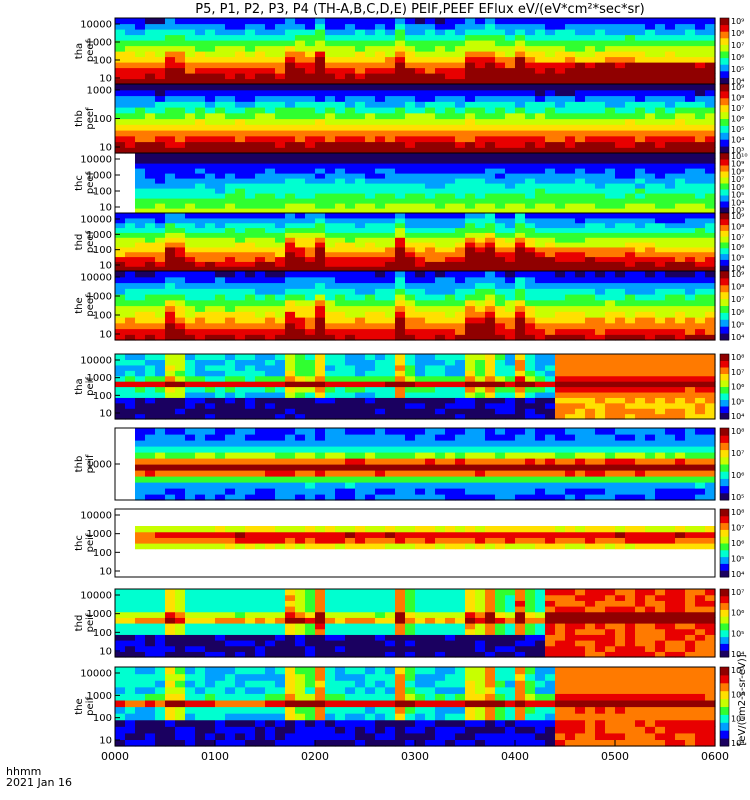 This screenshot has width=750, height=800. What do you see at coordinates (96, 278) in the screenshot?
I see `y-tick-label: 10000` at bounding box center [96, 278].